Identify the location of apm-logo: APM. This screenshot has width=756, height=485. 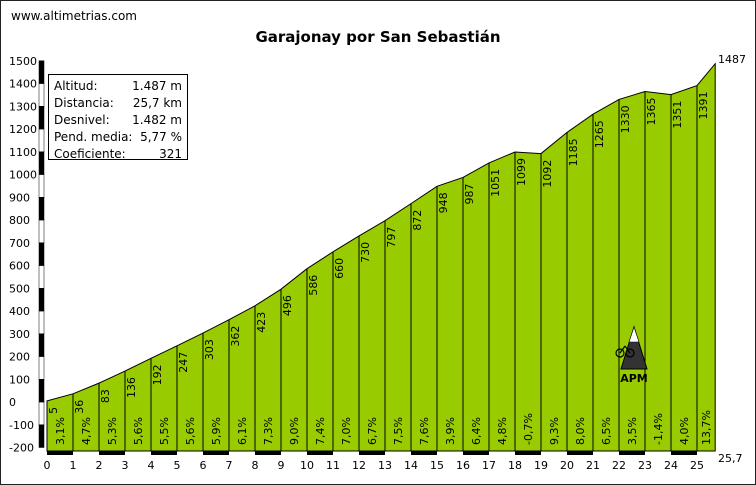
(631, 354).